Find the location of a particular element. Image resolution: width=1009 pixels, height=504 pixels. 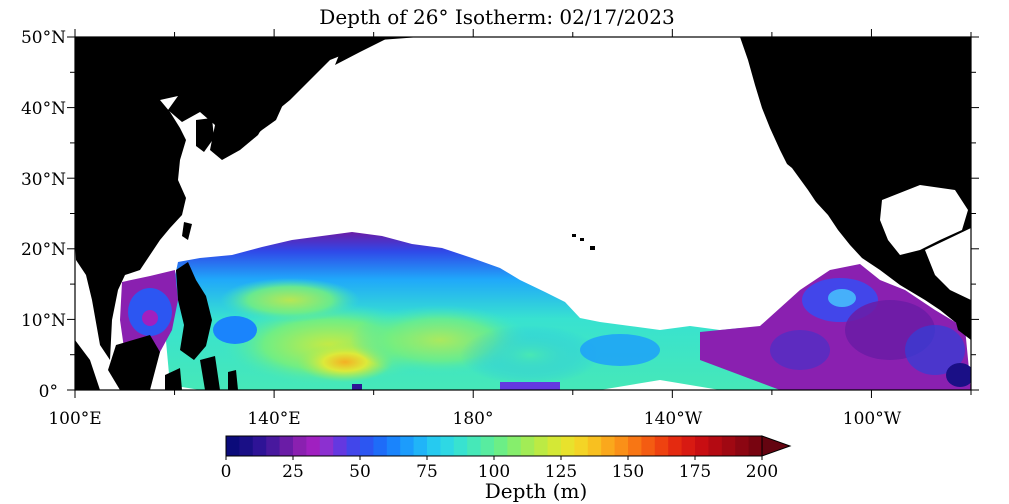

lat-label-eq: 0° is located at coordinates (48, 392).